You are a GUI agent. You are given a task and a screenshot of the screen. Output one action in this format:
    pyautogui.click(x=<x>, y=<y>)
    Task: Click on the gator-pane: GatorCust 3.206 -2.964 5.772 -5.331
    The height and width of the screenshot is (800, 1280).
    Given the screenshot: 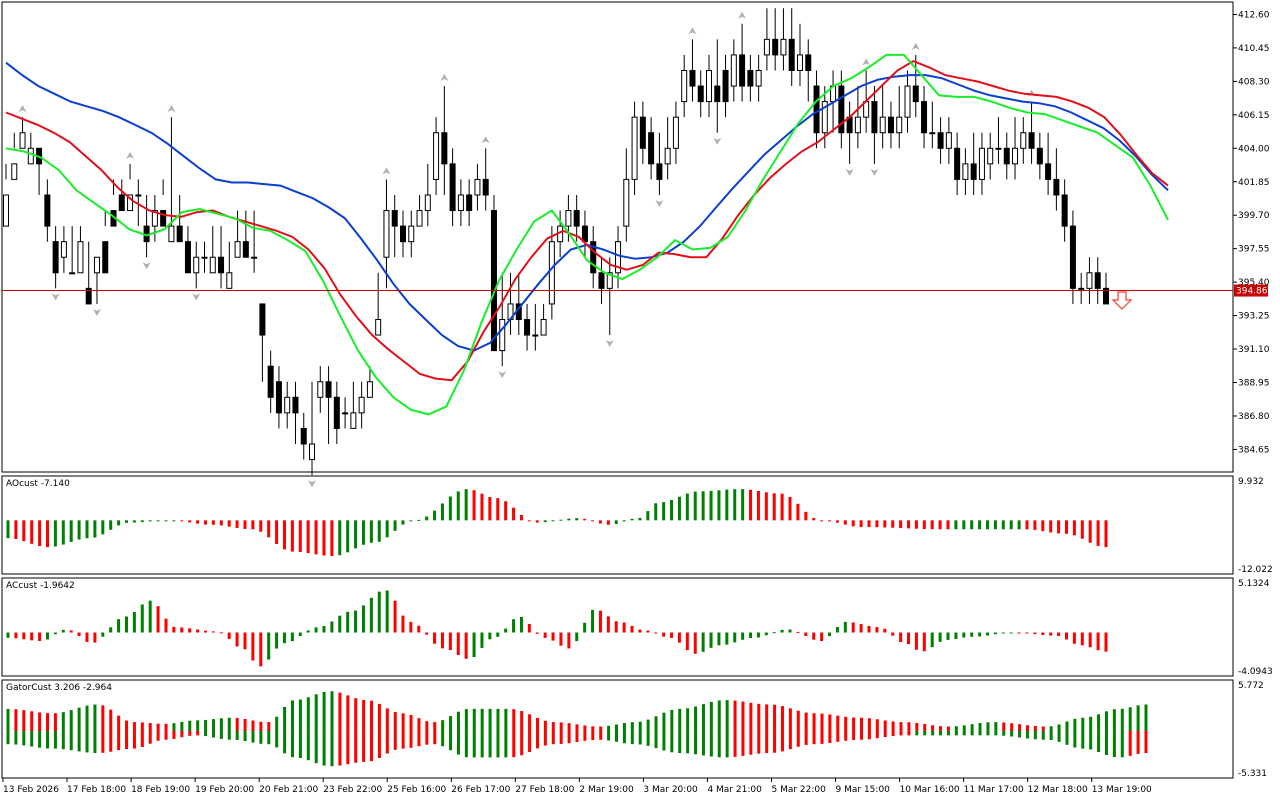 What is the action you would take?
    pyautogui.click(x=636, y=730)
    